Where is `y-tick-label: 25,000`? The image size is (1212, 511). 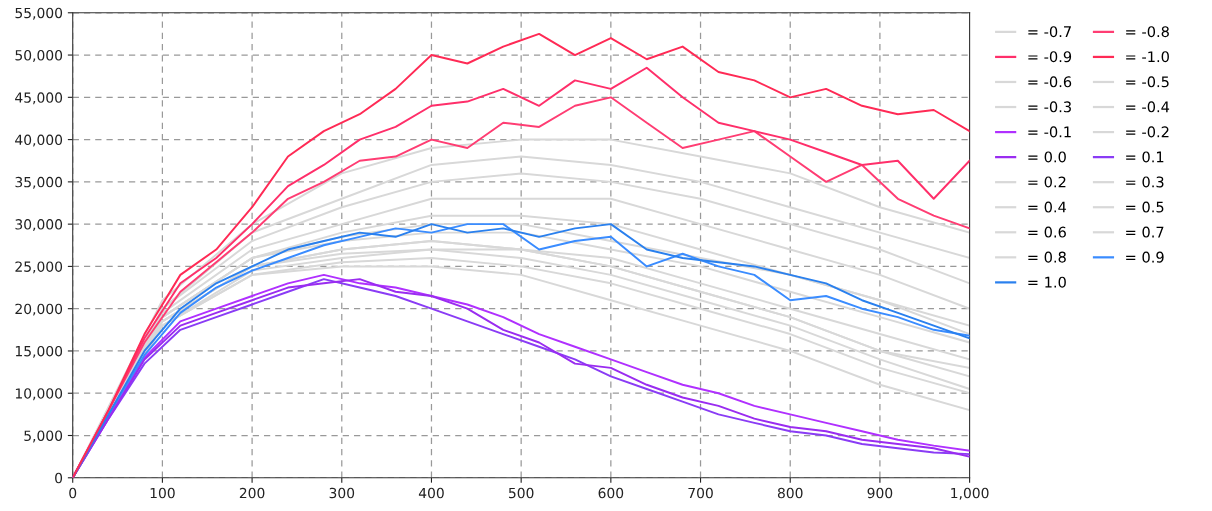
y-tick-label: 25,000 is located at coordinates (39, 267).